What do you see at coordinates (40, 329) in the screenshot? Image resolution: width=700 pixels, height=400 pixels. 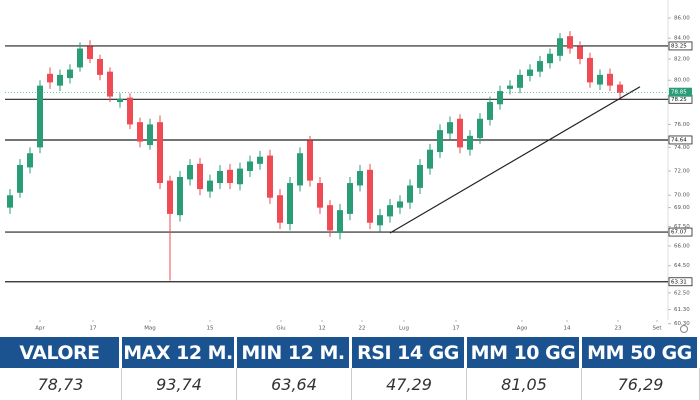 I see `x-tick-label: Apr` at bounding box center [40, 329].